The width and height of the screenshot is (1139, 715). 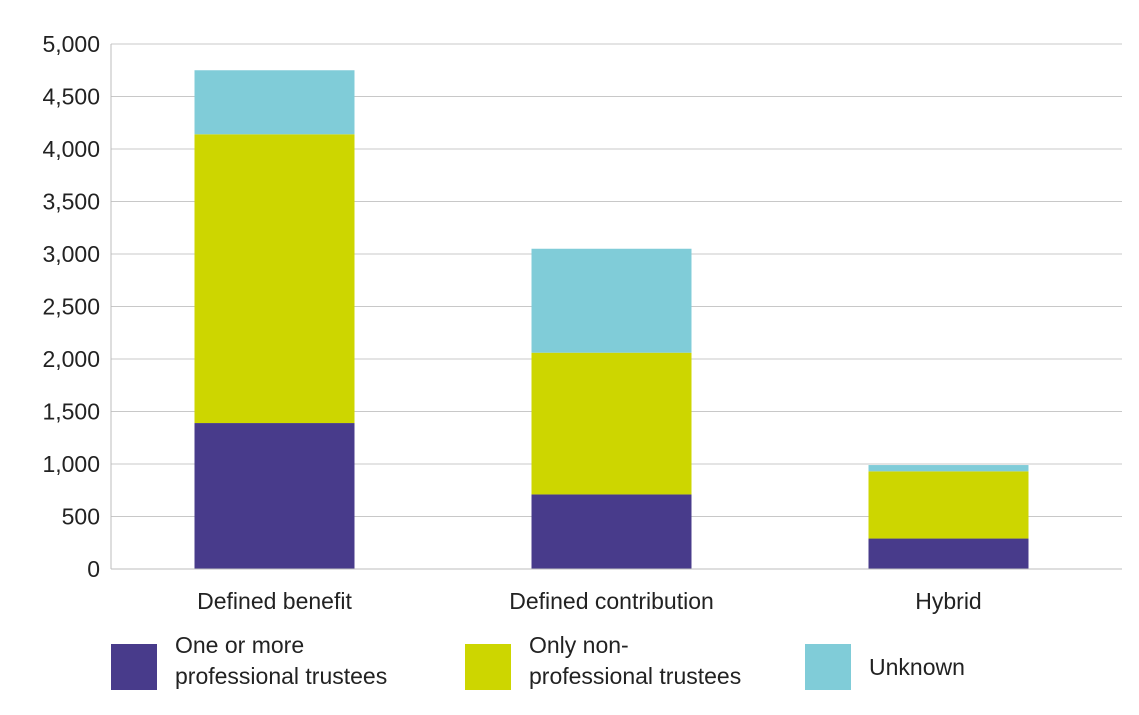 What do you see at coordinates (315, 661) in the screenshot?
I see `legend-label-professional: One or more professional trustees` at bounding box center [315, 661].